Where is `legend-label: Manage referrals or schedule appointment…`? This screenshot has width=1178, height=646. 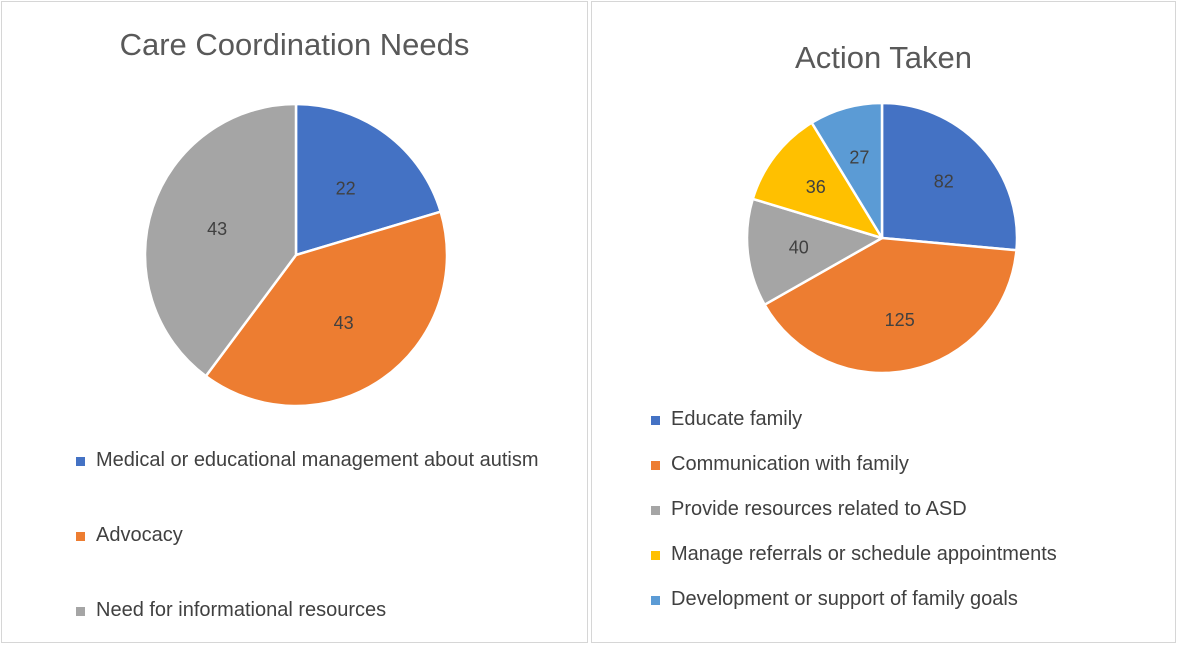
legend-label: Manage referrals or schedule appointment… is located at coordinates (864, 554).